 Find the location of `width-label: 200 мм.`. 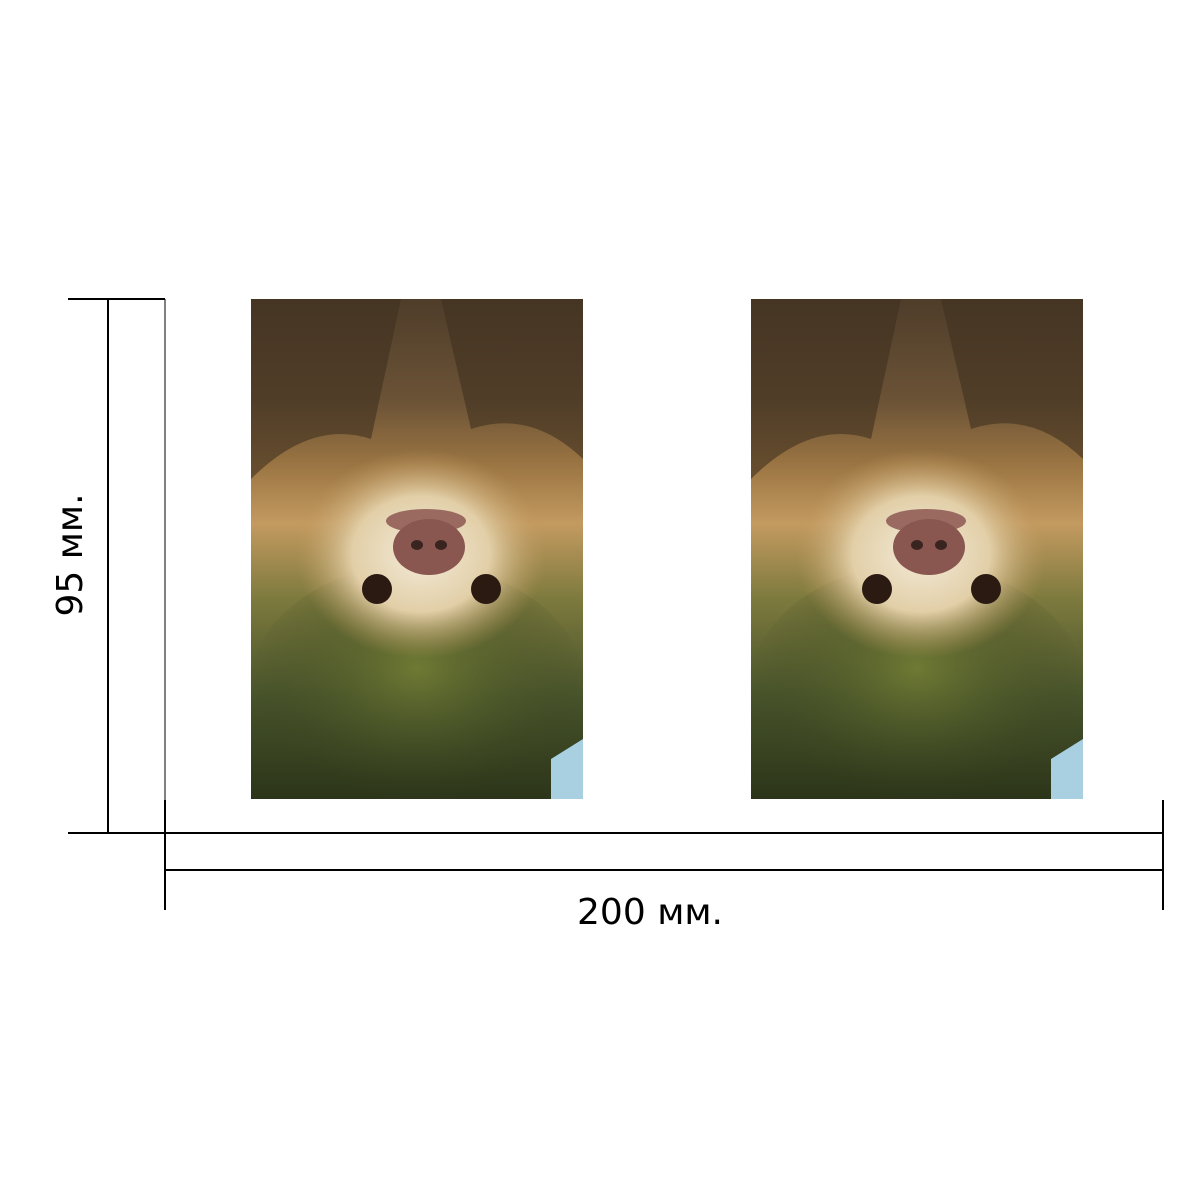

width-label: 200 мм. is located at coordinates (650, 912).